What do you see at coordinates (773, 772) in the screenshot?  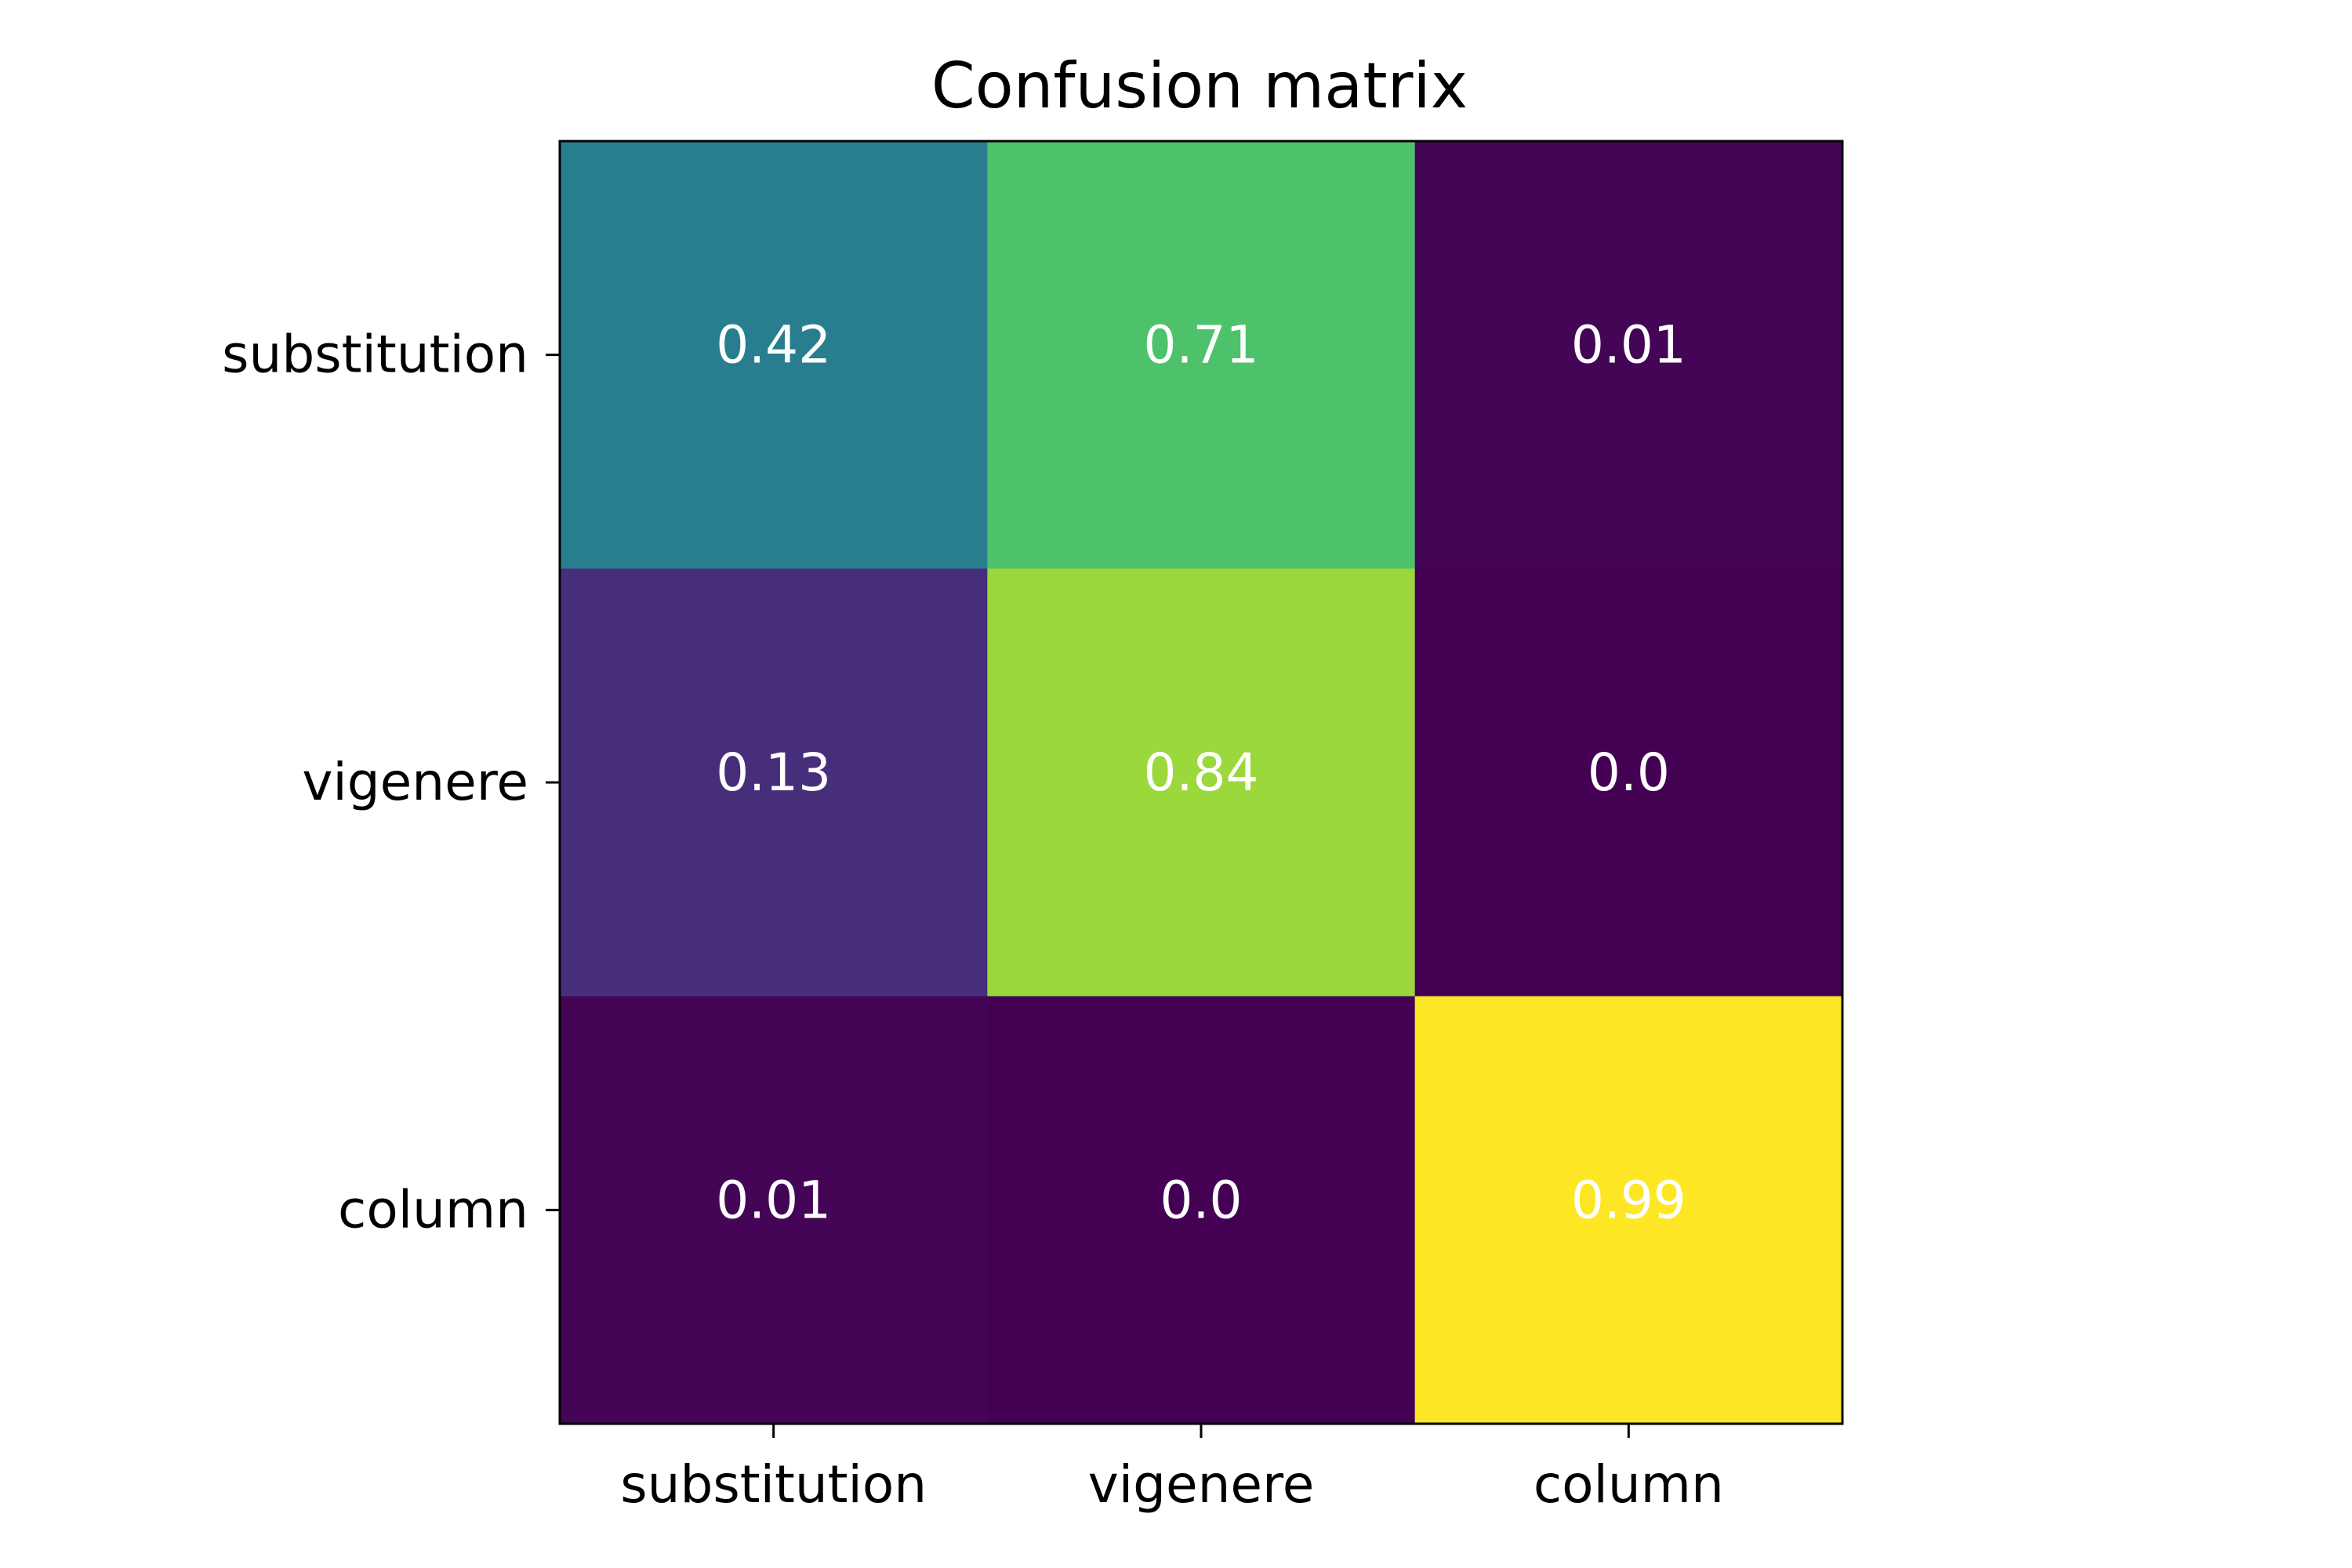 I see `cell-value-label-r1-c0: 0.13` at bounding box center [773, 772].